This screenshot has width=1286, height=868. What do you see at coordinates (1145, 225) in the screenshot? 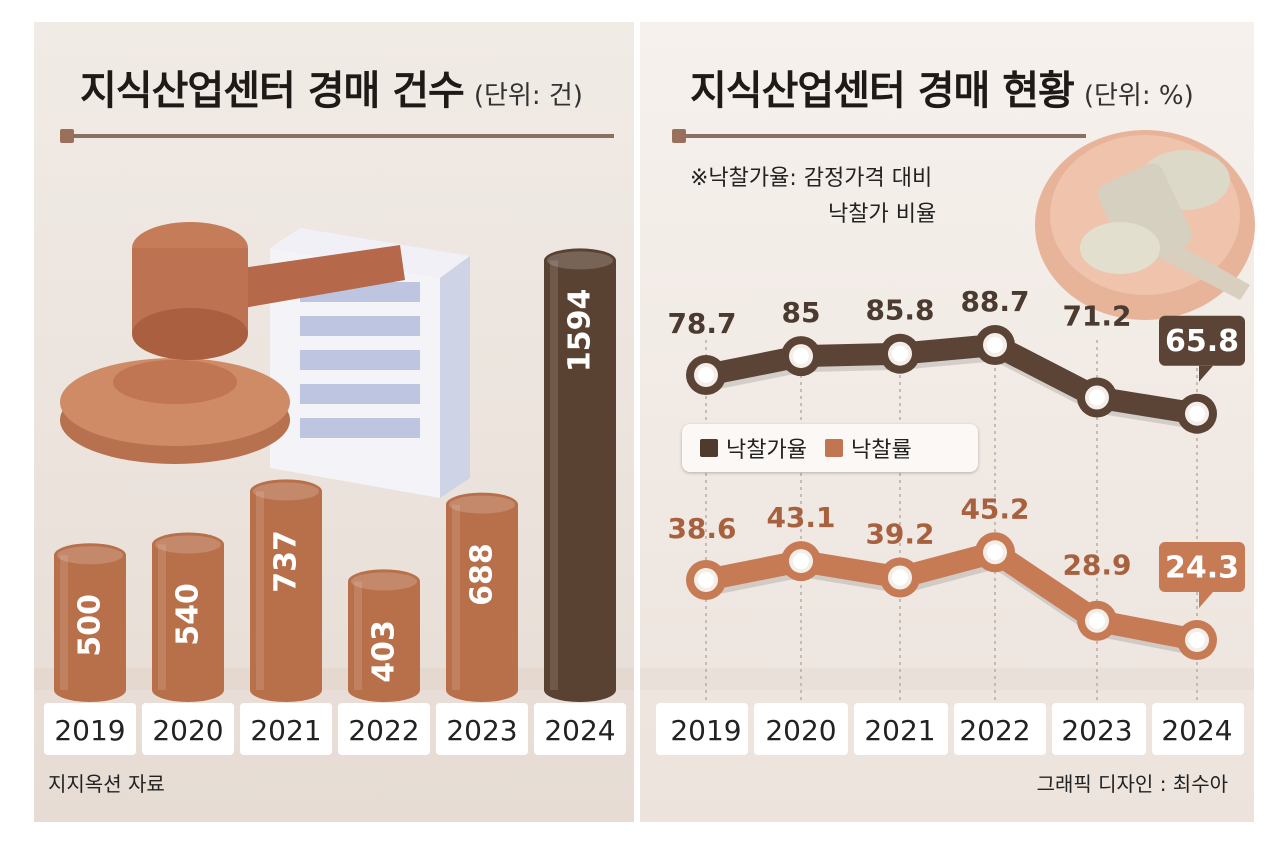
I see `gavel-illustration-right` at bounding box center [1145, 225].